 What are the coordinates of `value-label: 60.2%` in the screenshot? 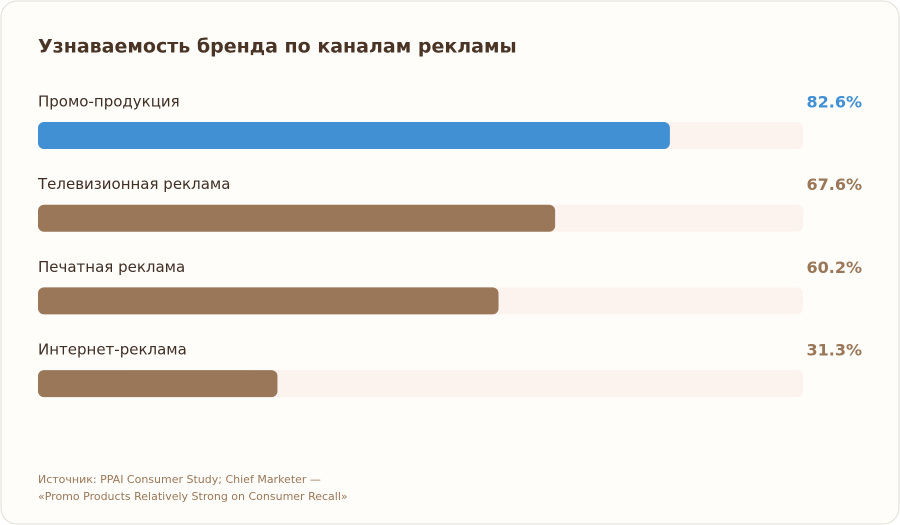 It's located at (834, 267).